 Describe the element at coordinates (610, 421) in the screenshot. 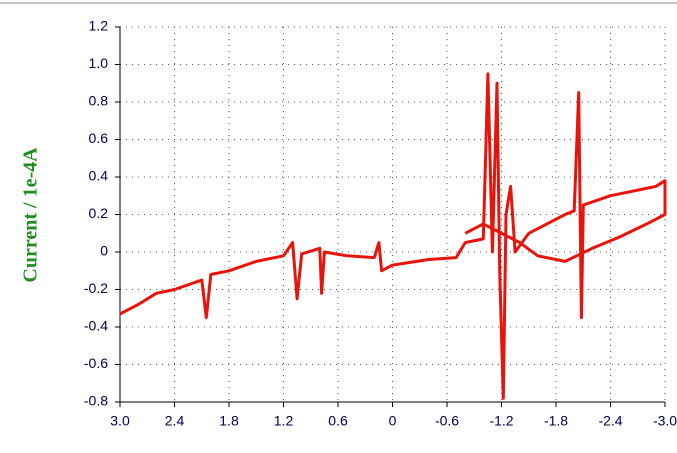

I see `x-tick-label: -2.4` at that location.